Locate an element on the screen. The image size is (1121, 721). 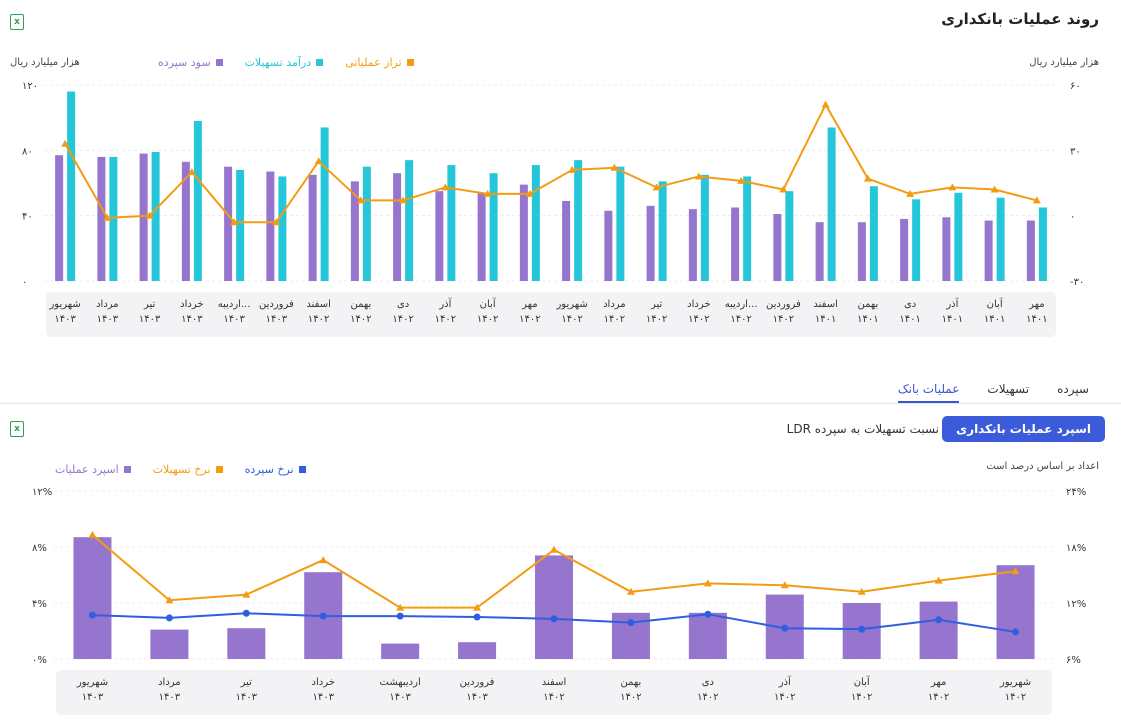
legend-item-loan-rate: نرخ تسهیلات is located at coordinates (188, 469).